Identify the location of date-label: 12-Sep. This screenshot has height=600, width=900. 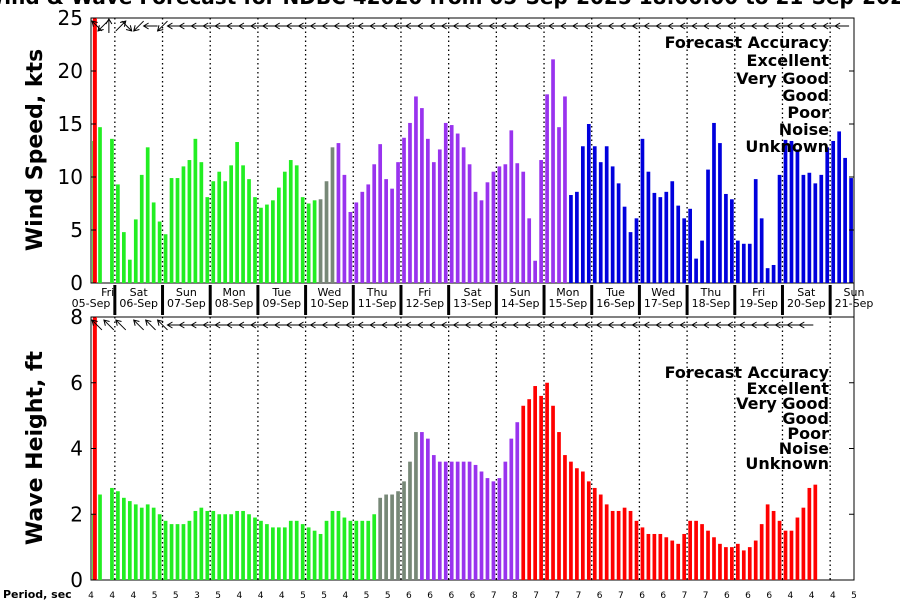
(424, 303).